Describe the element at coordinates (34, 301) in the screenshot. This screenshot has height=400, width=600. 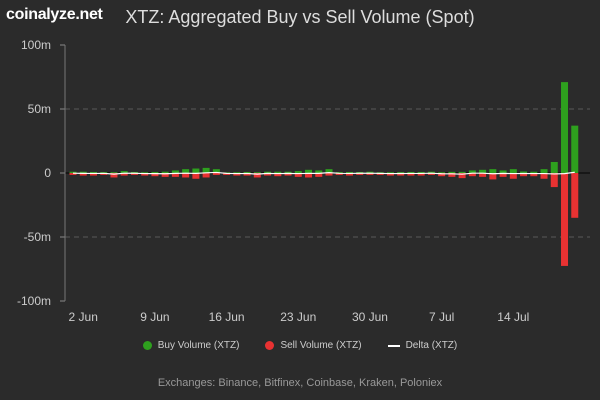
I see `y-tick-label: -100m` at that location.